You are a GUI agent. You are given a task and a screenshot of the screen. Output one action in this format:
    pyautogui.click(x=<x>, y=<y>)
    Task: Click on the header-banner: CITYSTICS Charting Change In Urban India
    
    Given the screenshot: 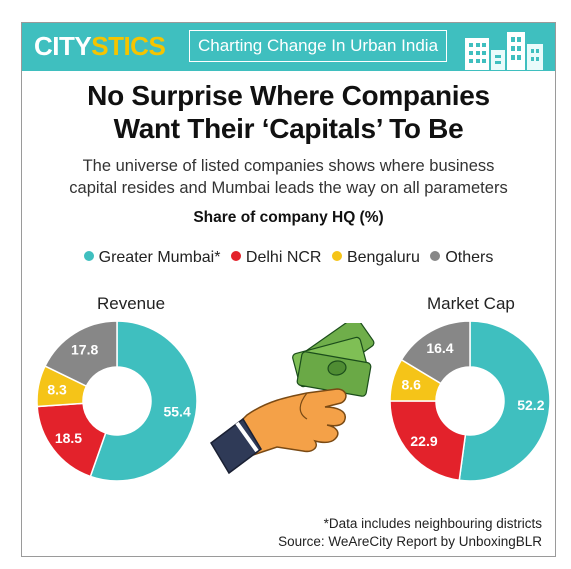 What is the action you would take?
    pyautogui.click(x=288, y=47)
    